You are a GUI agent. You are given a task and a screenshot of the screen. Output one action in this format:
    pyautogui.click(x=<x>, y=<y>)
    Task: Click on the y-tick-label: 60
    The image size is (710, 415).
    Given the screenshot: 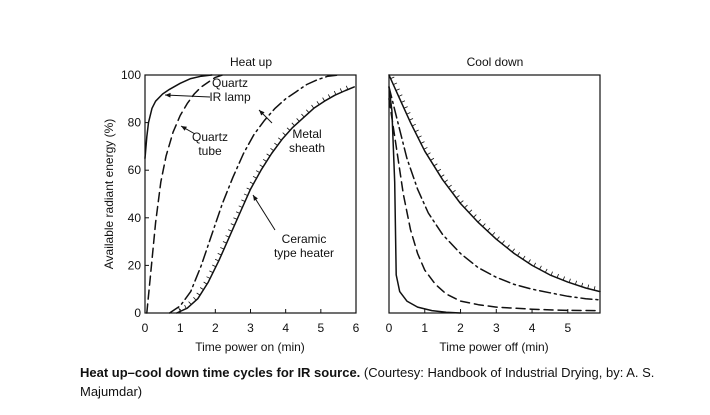 What is the action you would take?
    pyautogui.click(x=135, y=170)
    